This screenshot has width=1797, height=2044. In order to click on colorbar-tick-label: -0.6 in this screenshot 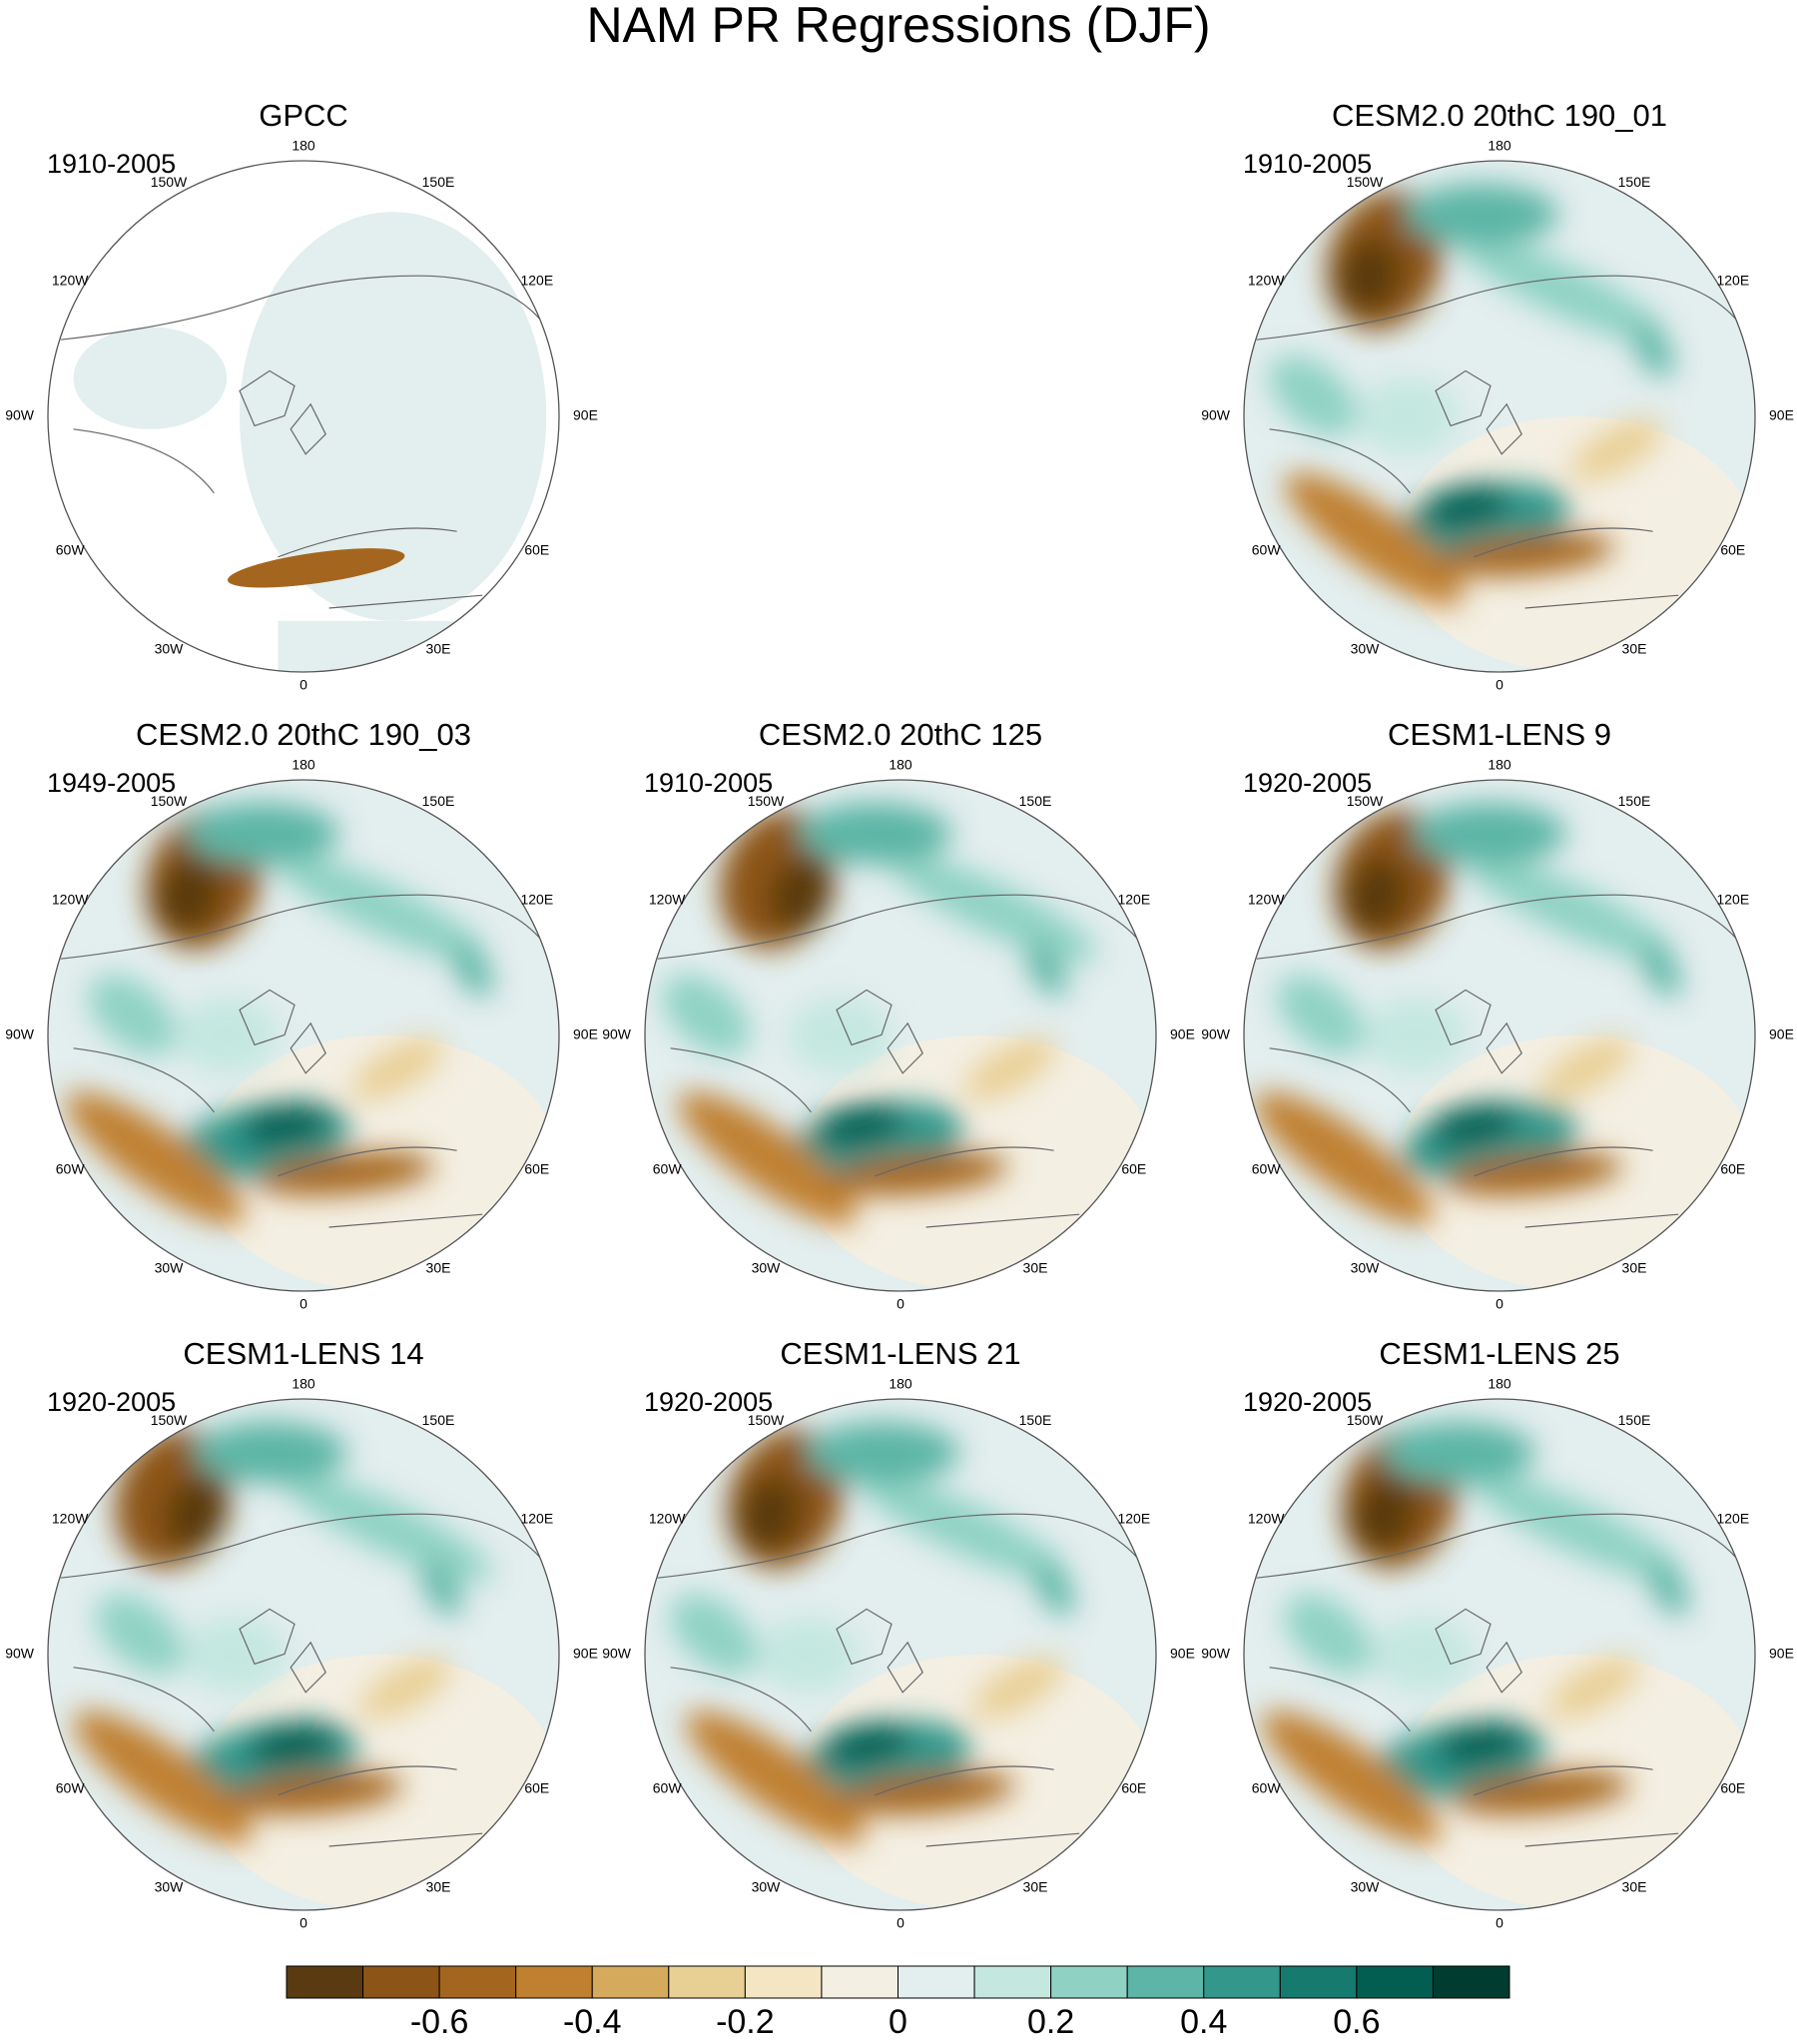, I will do `click(439, 2022)`.